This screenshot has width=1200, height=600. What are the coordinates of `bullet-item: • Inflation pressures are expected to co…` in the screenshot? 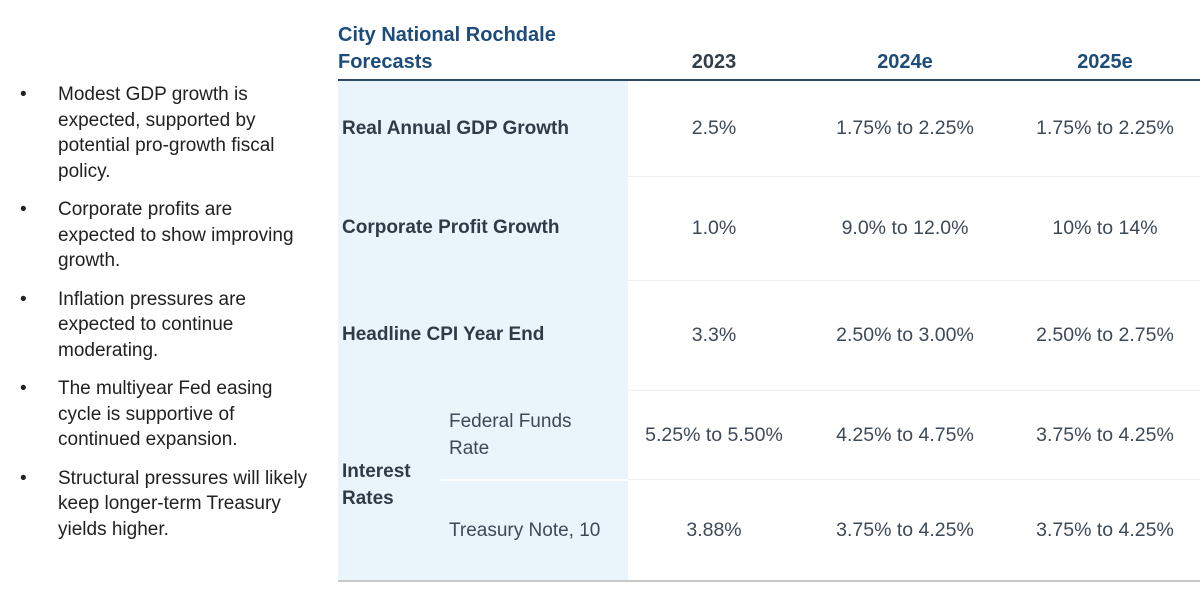 It's located at (167, 325).